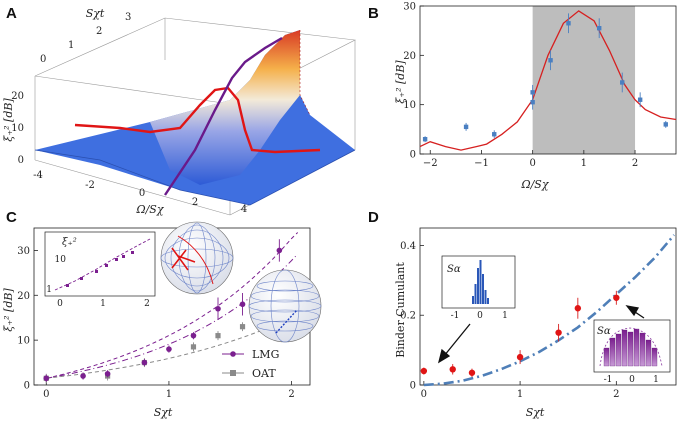 The width and height of the screenshot is (680, 425). What do you see at coordinates (532, 163) in the screenshot?
I see `x-tick-label: 0` at bounding box center [532, 163].